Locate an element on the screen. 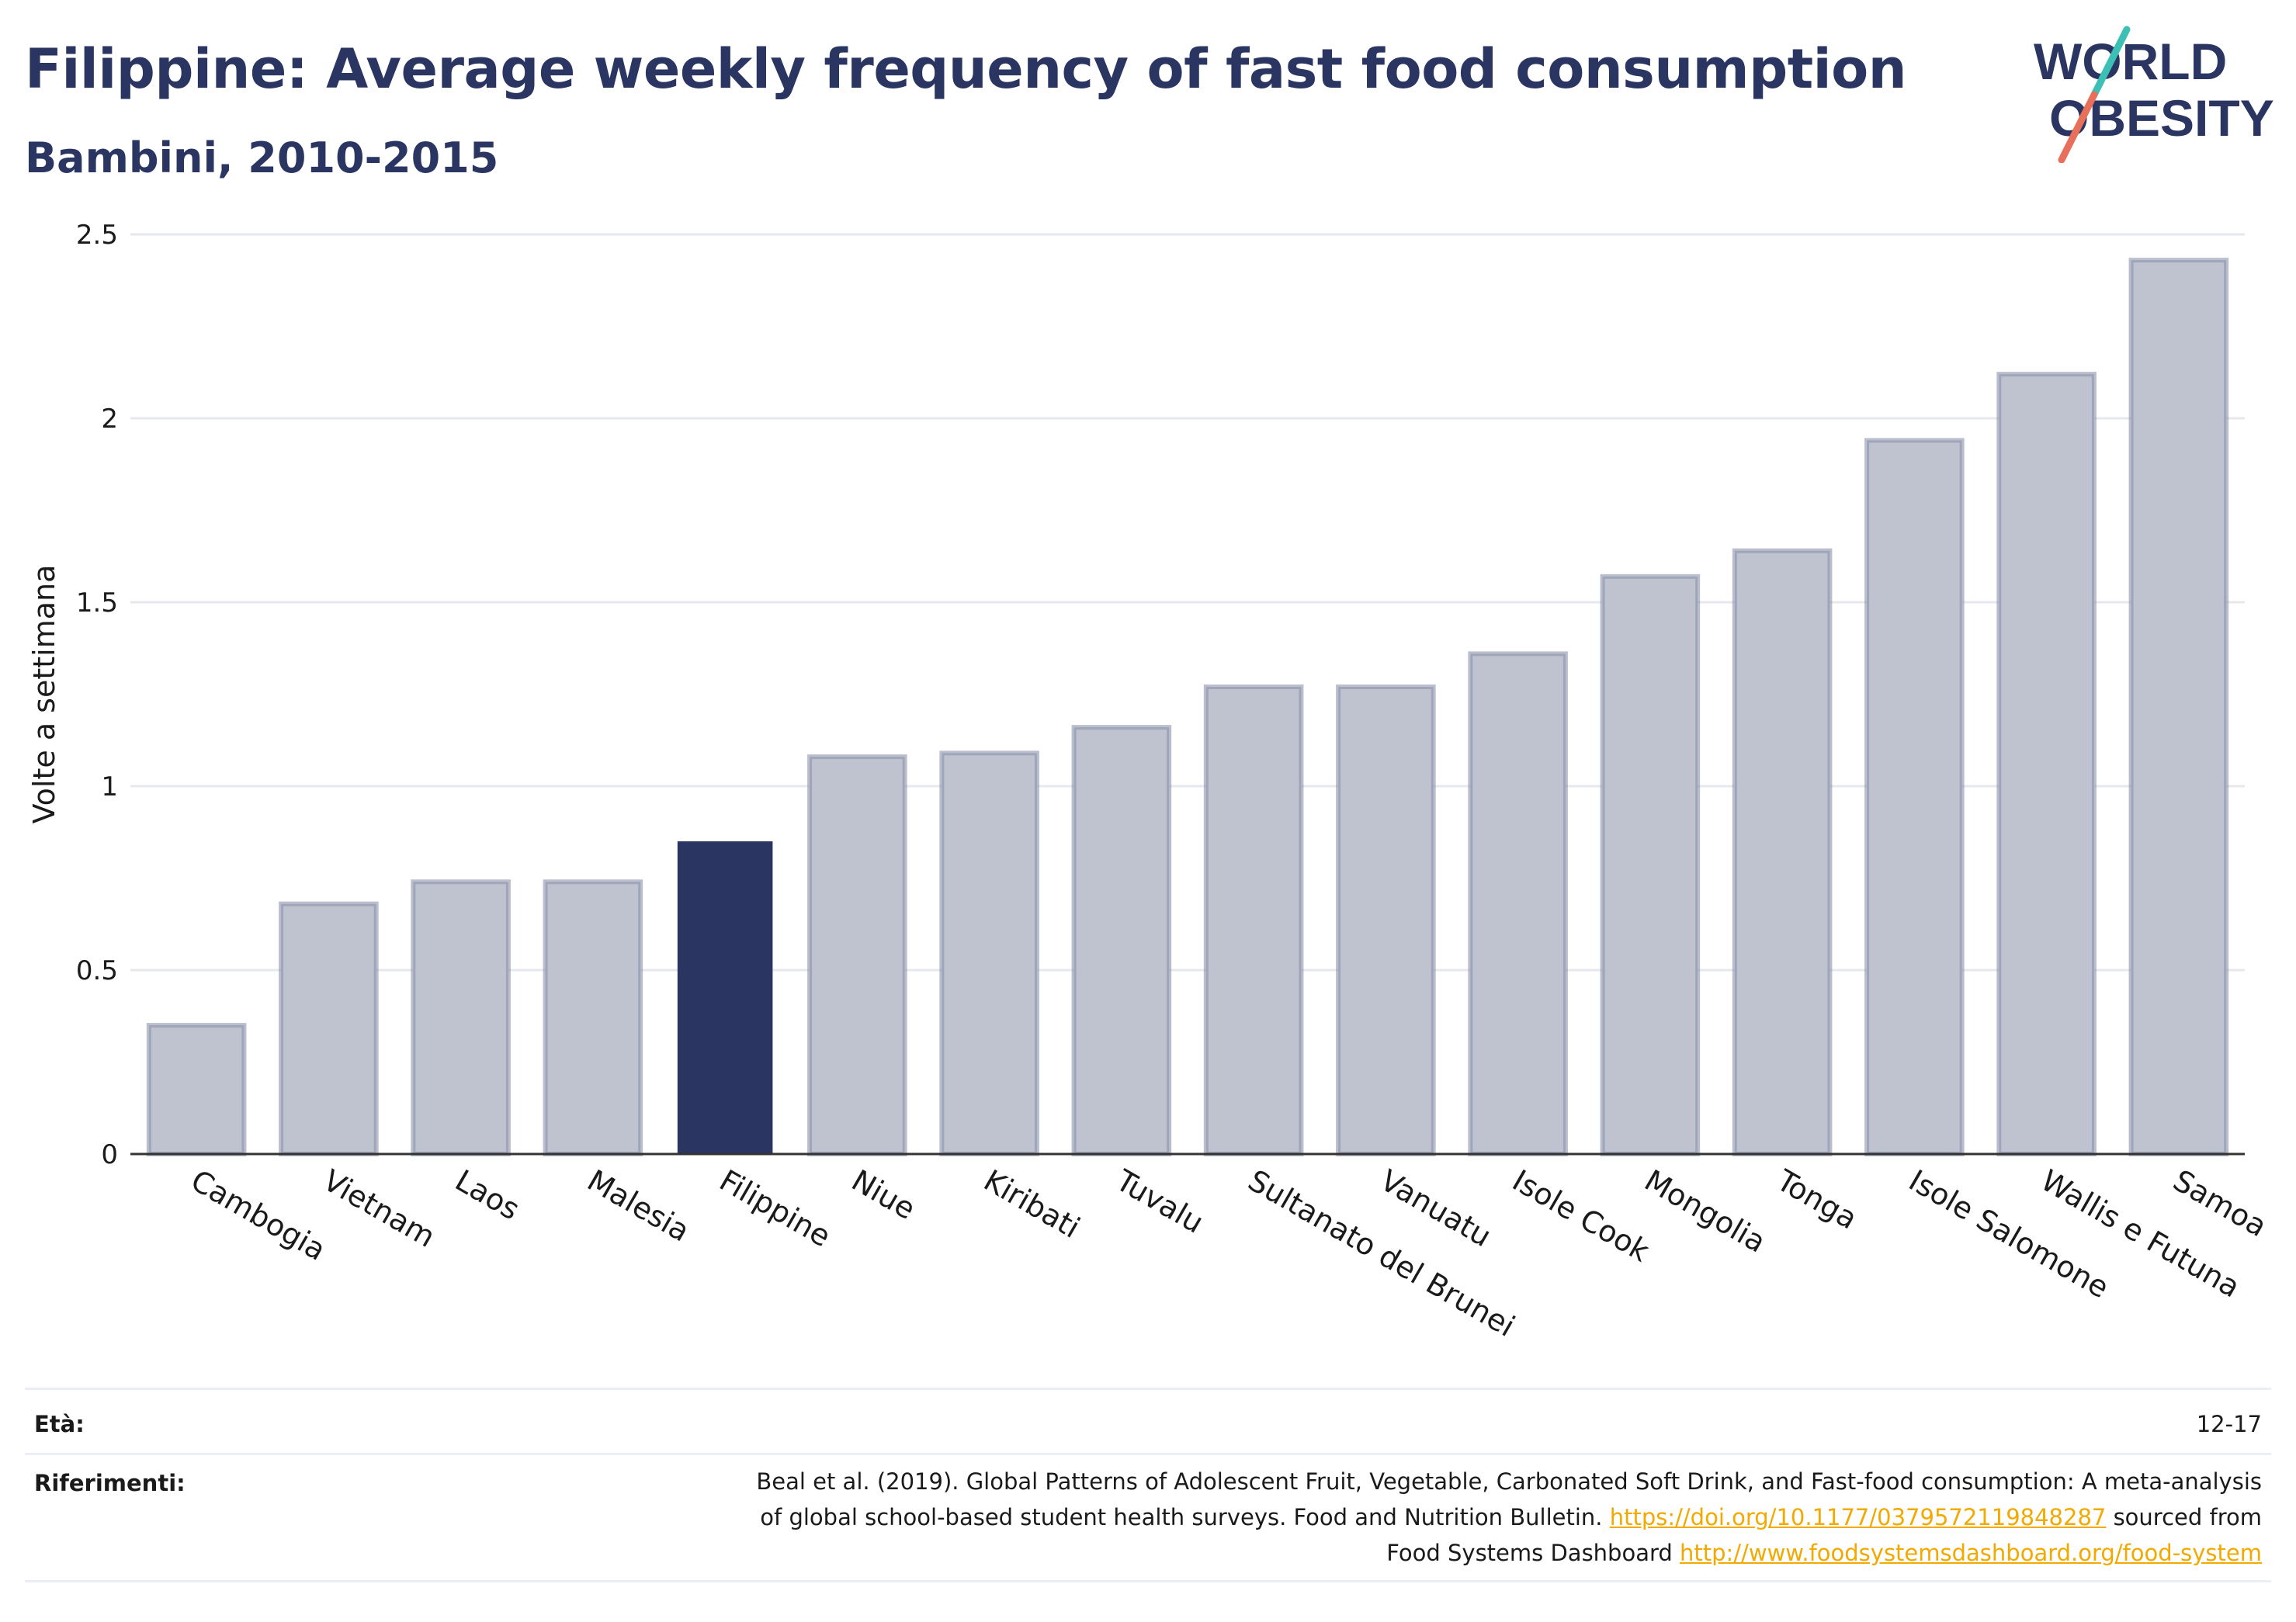 This screenshot has width=2296, height=1622. y-tick-label: 0 is located at coordinates (109, 1154).